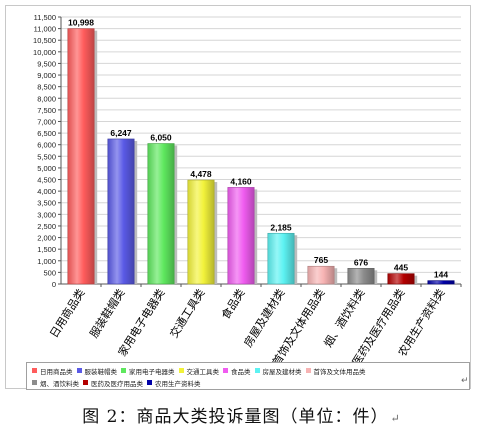 The image size is (483, 436). Describe the element at coordinates (45, 29) in the screenshot. I see `y-tick-label: 11,000` at that location.